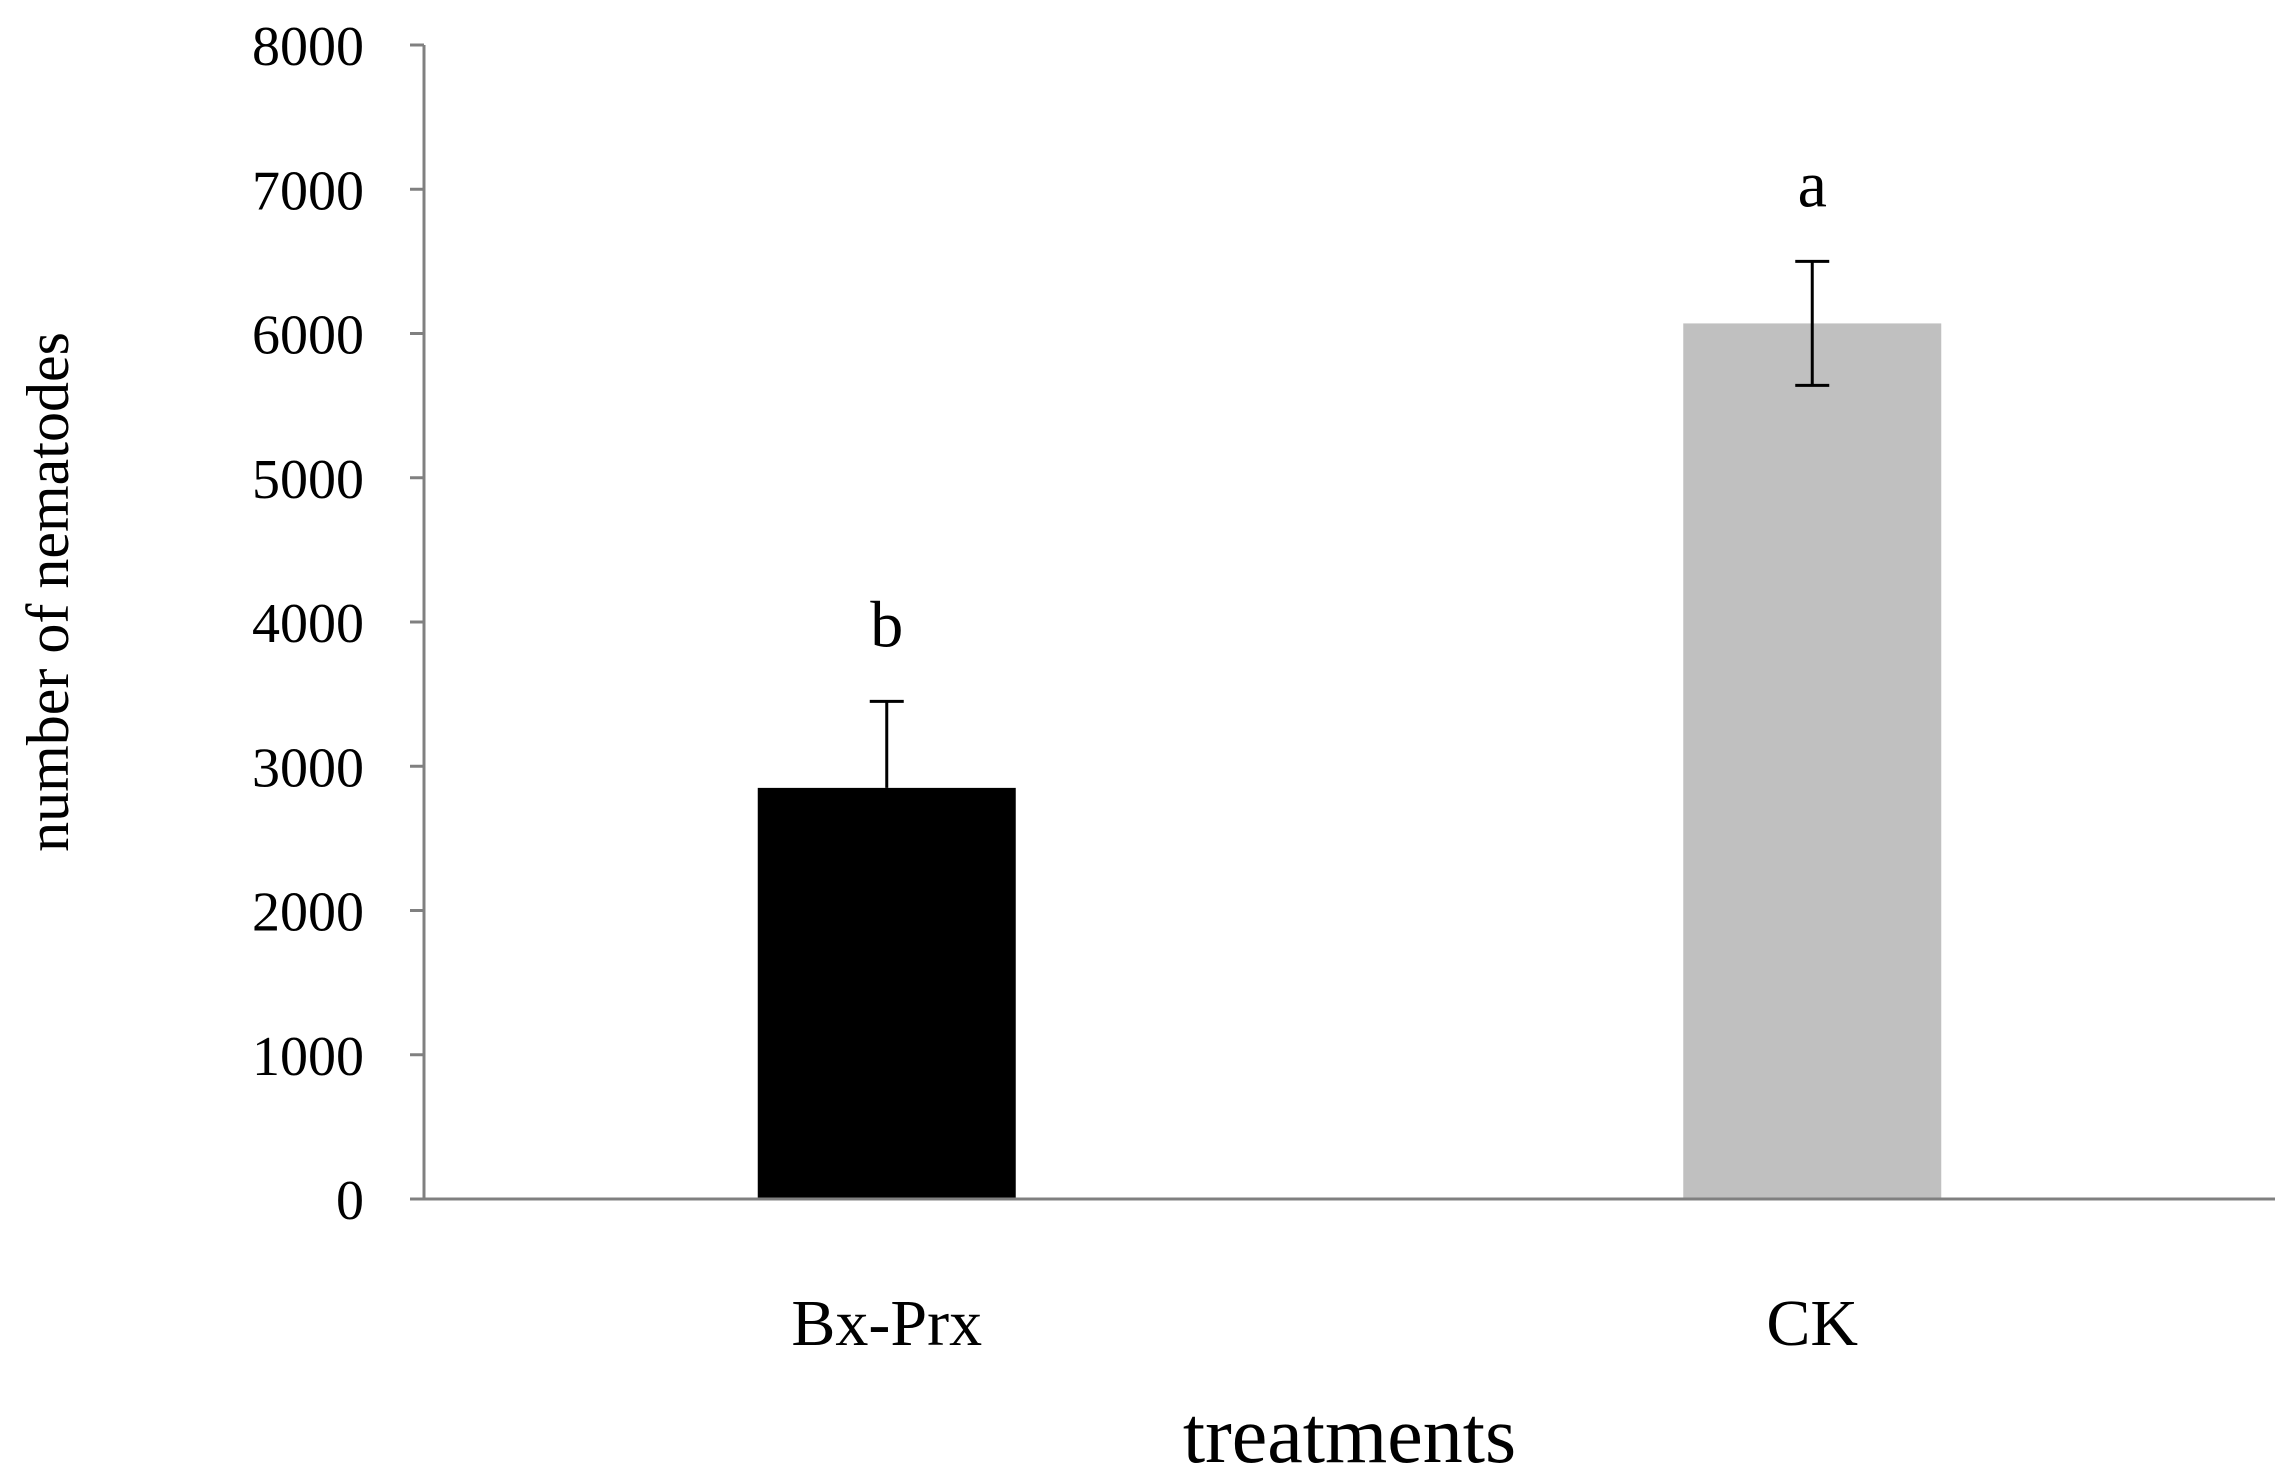  What do you see at coordinates (308, 913) in the screenshot?
I see `y-tick-label: 2000` at bounding box center [308, 913].